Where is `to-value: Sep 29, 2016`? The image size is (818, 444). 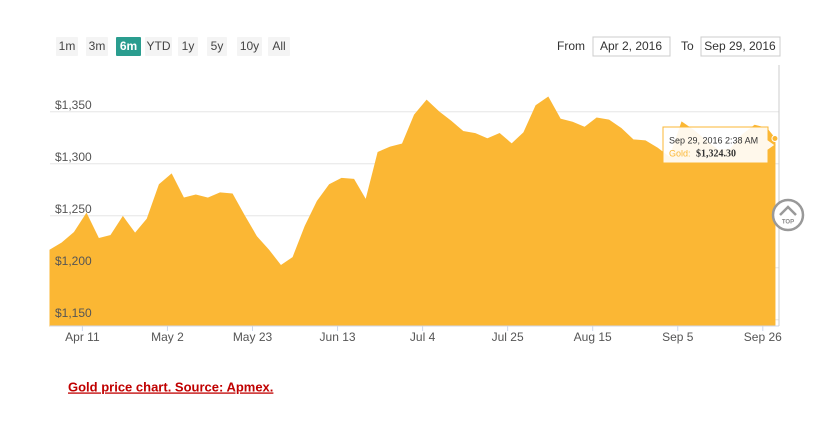 to-value: Sep 29, 2016 is located at coordinates (740, 46).